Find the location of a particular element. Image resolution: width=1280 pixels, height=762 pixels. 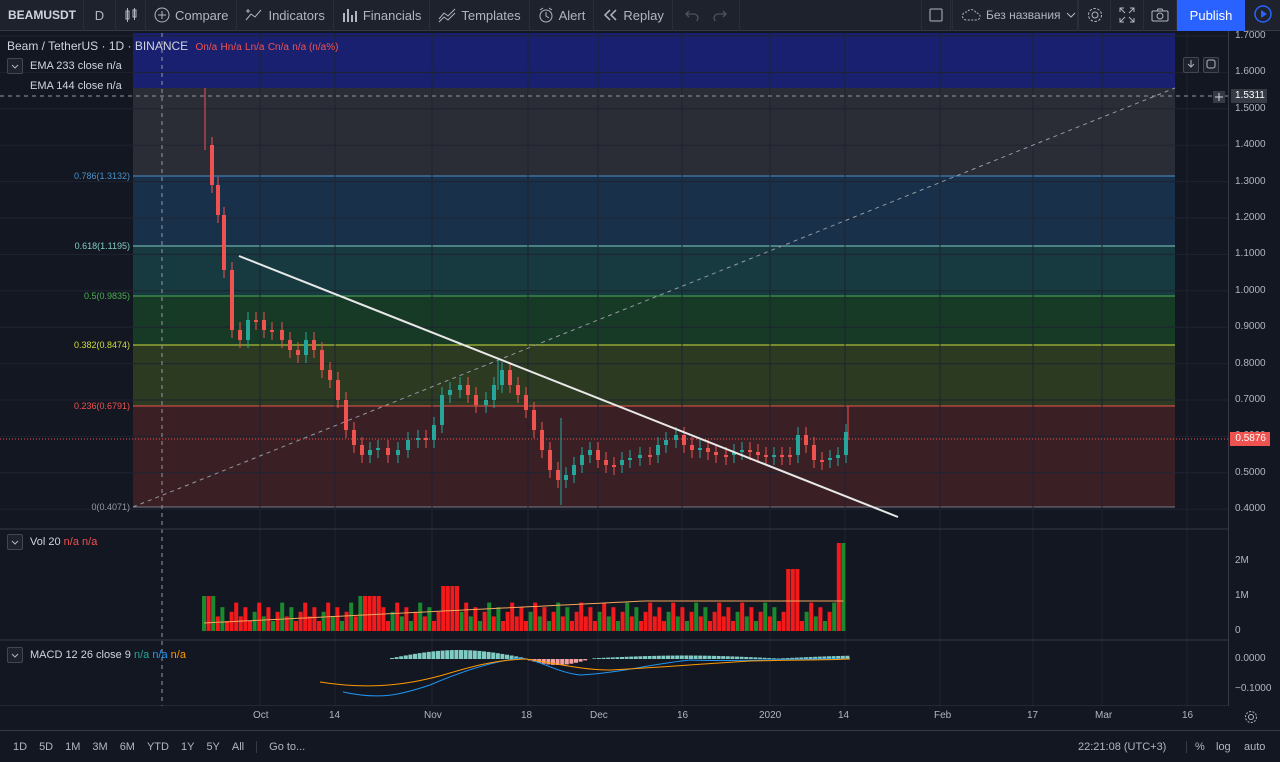

auto-toggle: auto is located at coordinates (1255, 746).